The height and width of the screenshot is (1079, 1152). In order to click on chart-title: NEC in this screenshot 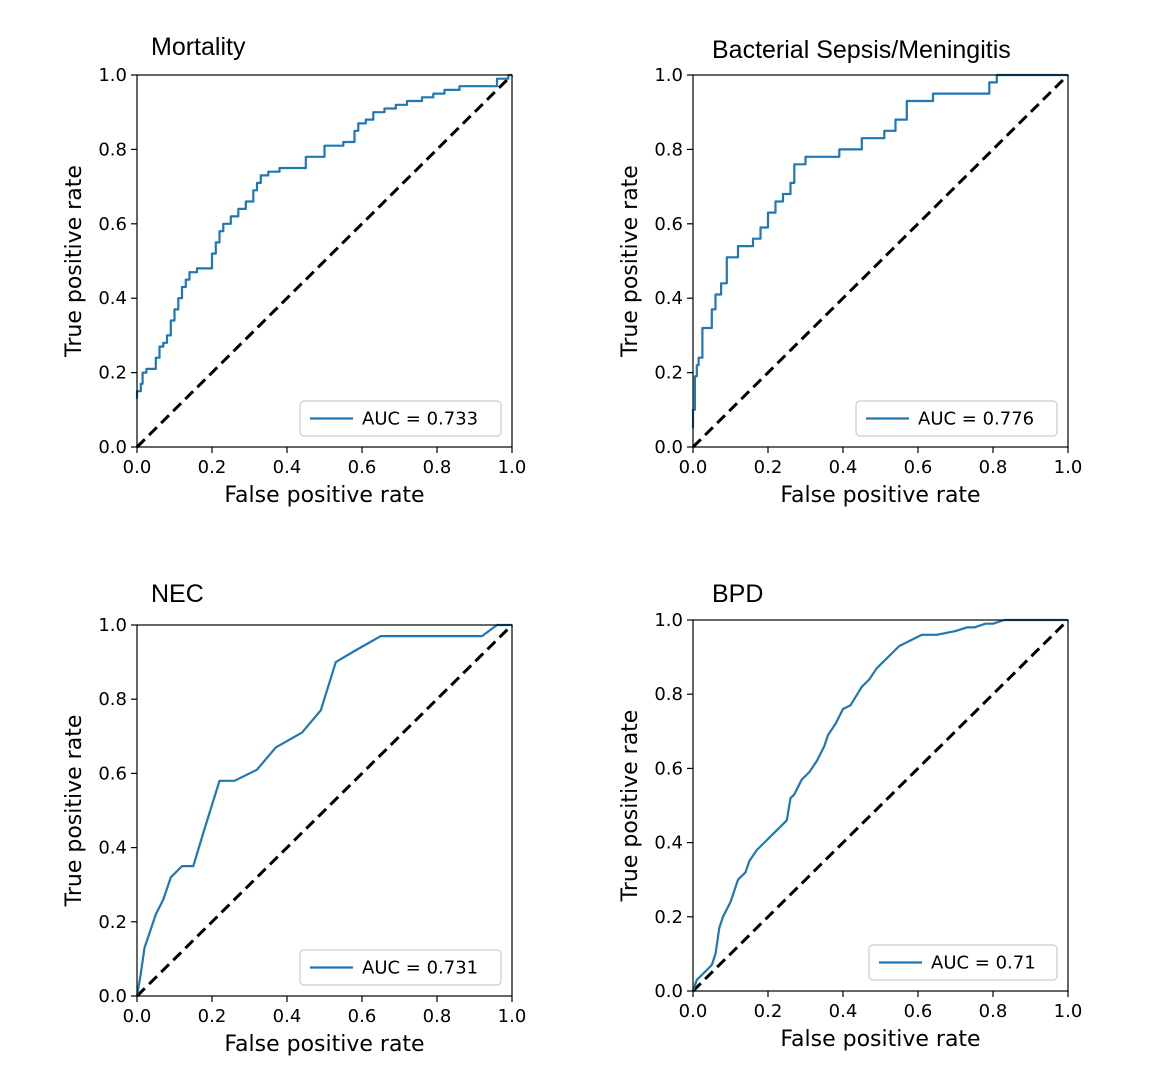, I will do `click(177, 594)`.